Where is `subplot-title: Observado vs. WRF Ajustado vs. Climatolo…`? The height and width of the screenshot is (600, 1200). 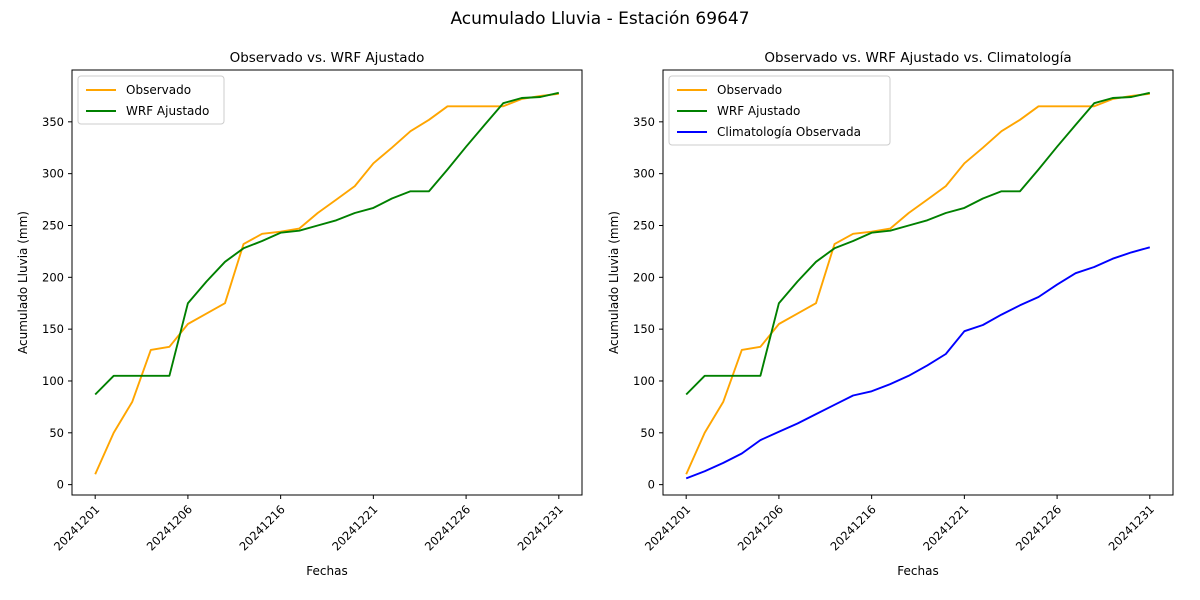 subplot-title: Observado vs. WRF Ajustado vs. Climatolo… is located at coordinates (917, 58).